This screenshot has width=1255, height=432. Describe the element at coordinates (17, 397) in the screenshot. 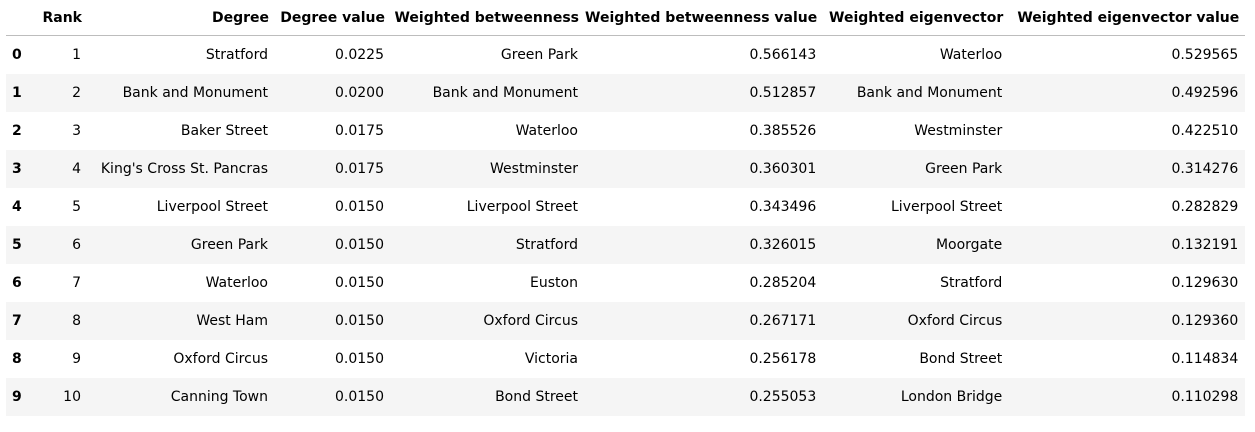

I see `row-index: 9` at that location.